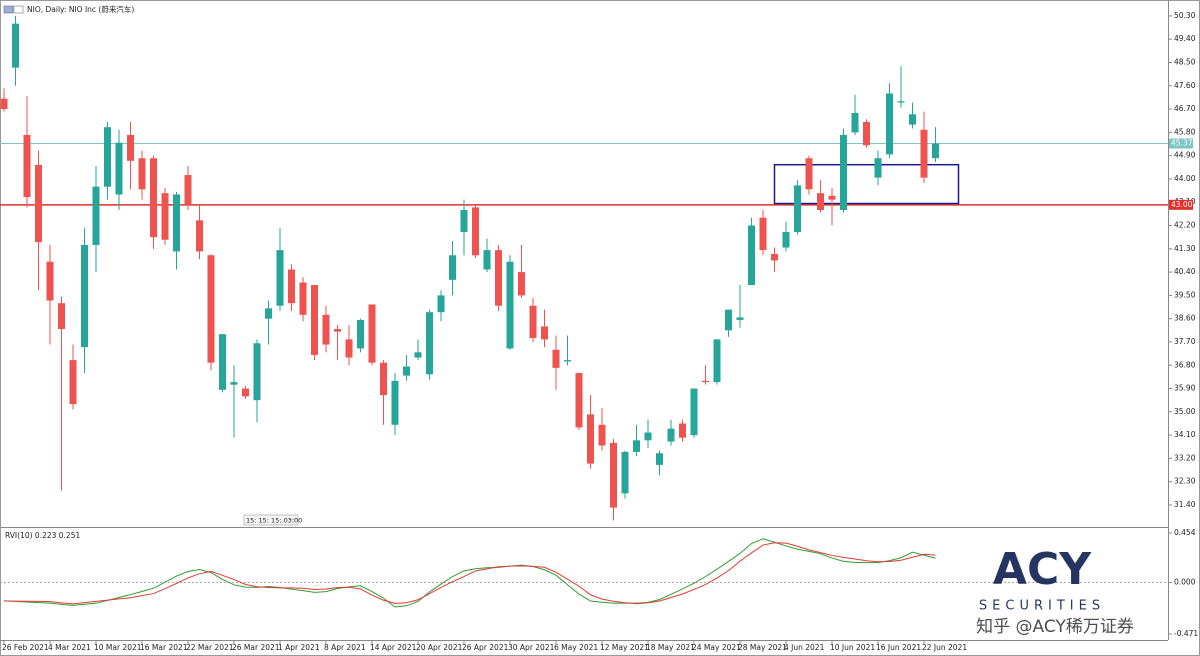 The image size is (1200, 656). I want to click on y-tick-label: 0.454, so click(1185, 532).